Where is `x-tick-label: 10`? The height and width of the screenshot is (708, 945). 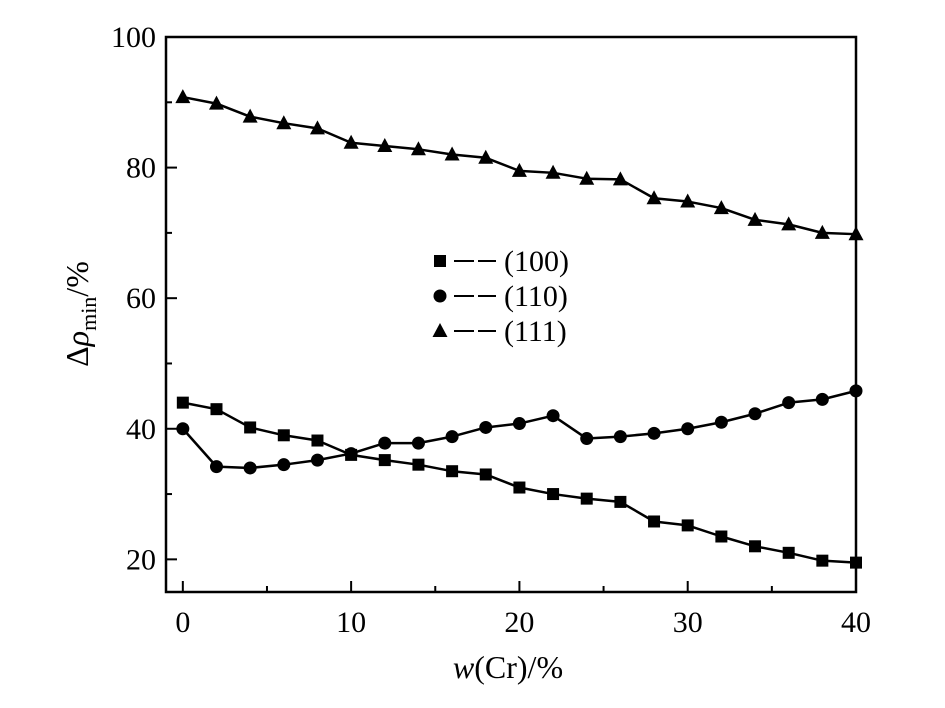
x-tick-label: 10 is located at coordinates (351, 622).